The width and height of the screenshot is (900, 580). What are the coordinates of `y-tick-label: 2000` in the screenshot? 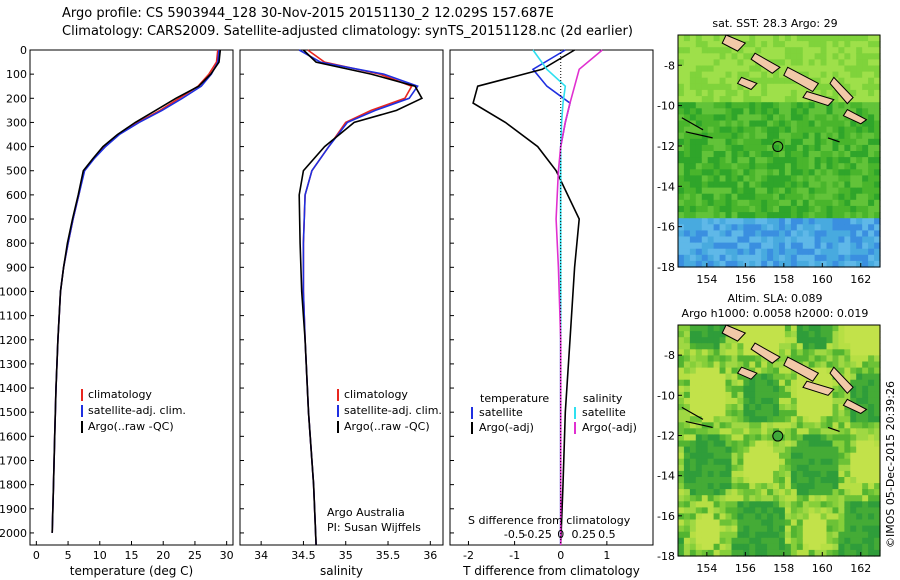 It's located at (13, 533).